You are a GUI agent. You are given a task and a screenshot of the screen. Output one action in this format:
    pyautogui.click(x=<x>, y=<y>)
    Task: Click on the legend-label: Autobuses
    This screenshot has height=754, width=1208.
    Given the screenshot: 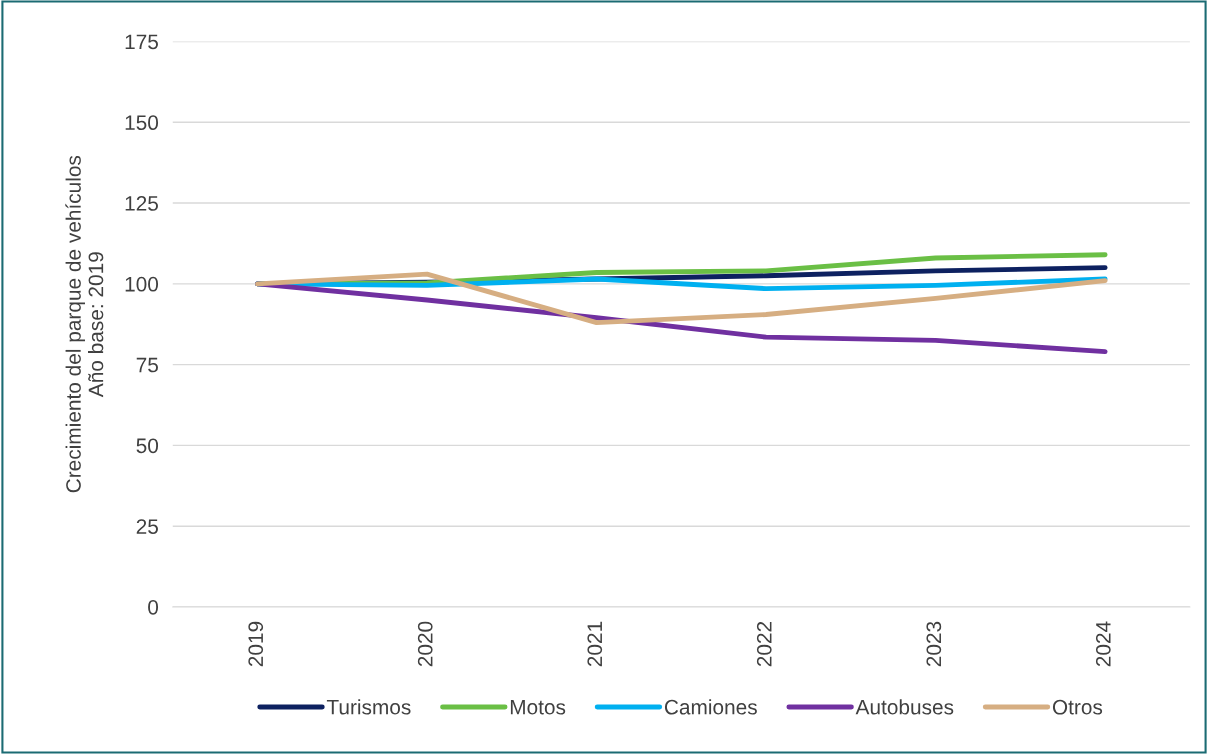 What is the action you would take?
    pyautogui.click(x=904, y=707)
    